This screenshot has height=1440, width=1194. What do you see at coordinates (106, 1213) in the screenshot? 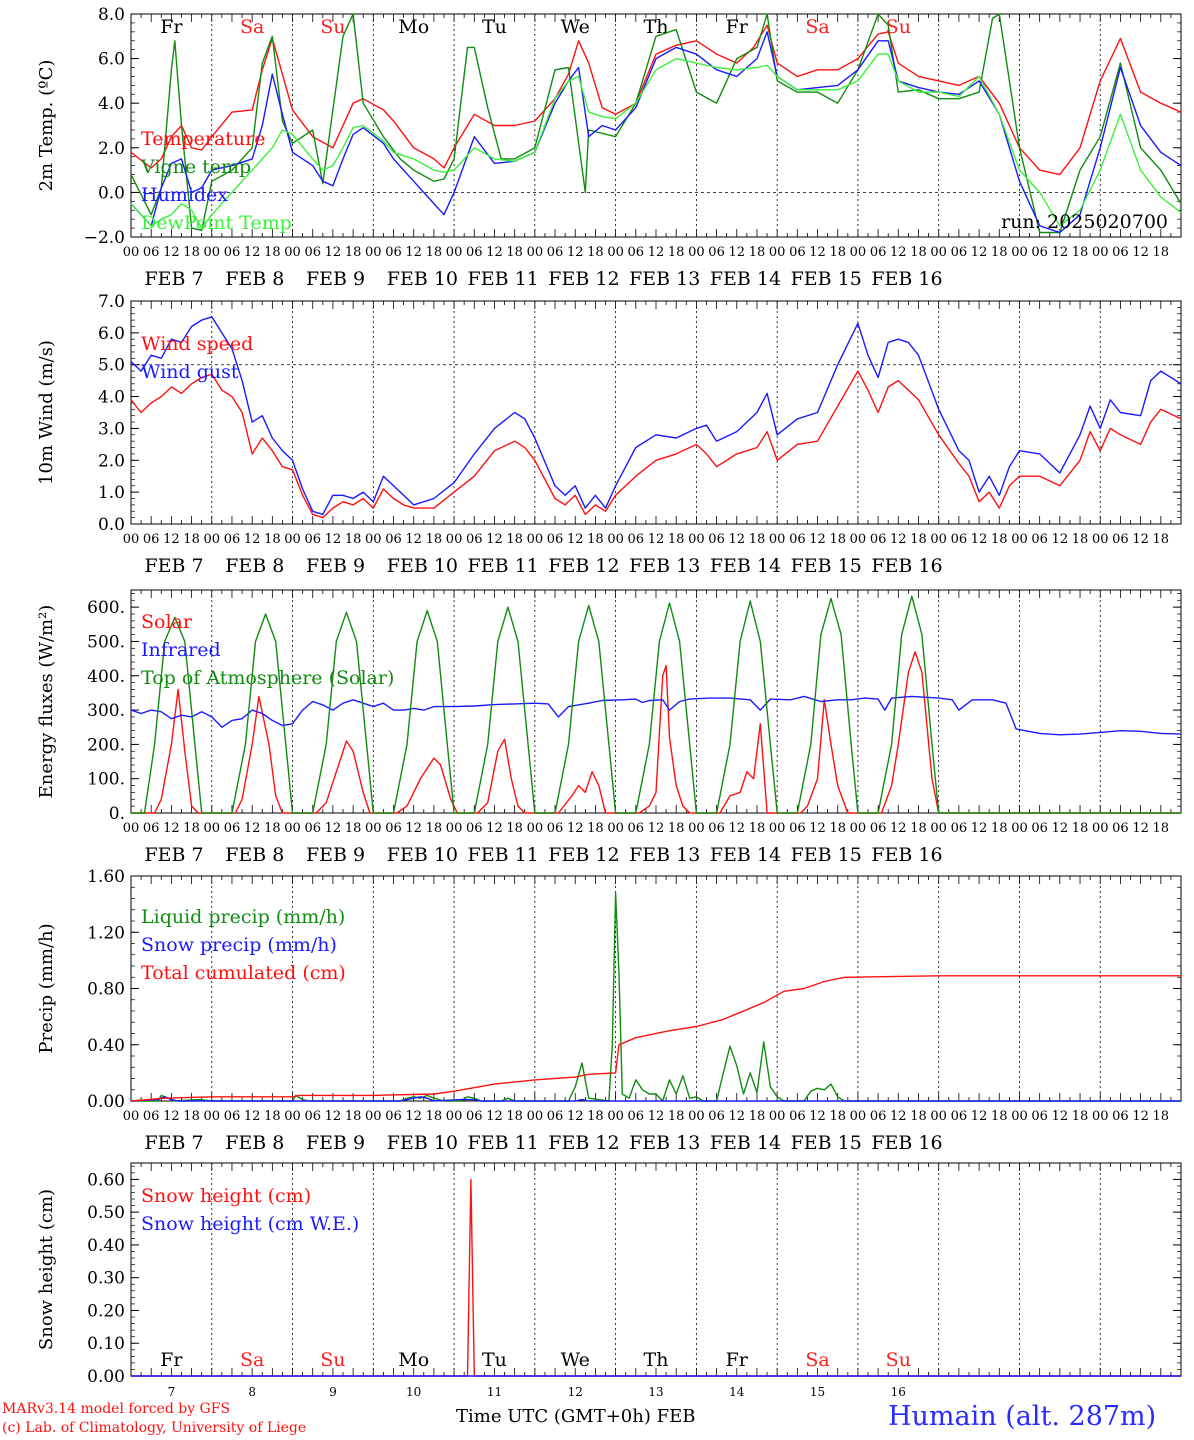
I see `y-tick-label: 0.50` at bounding box center [106, 1213].